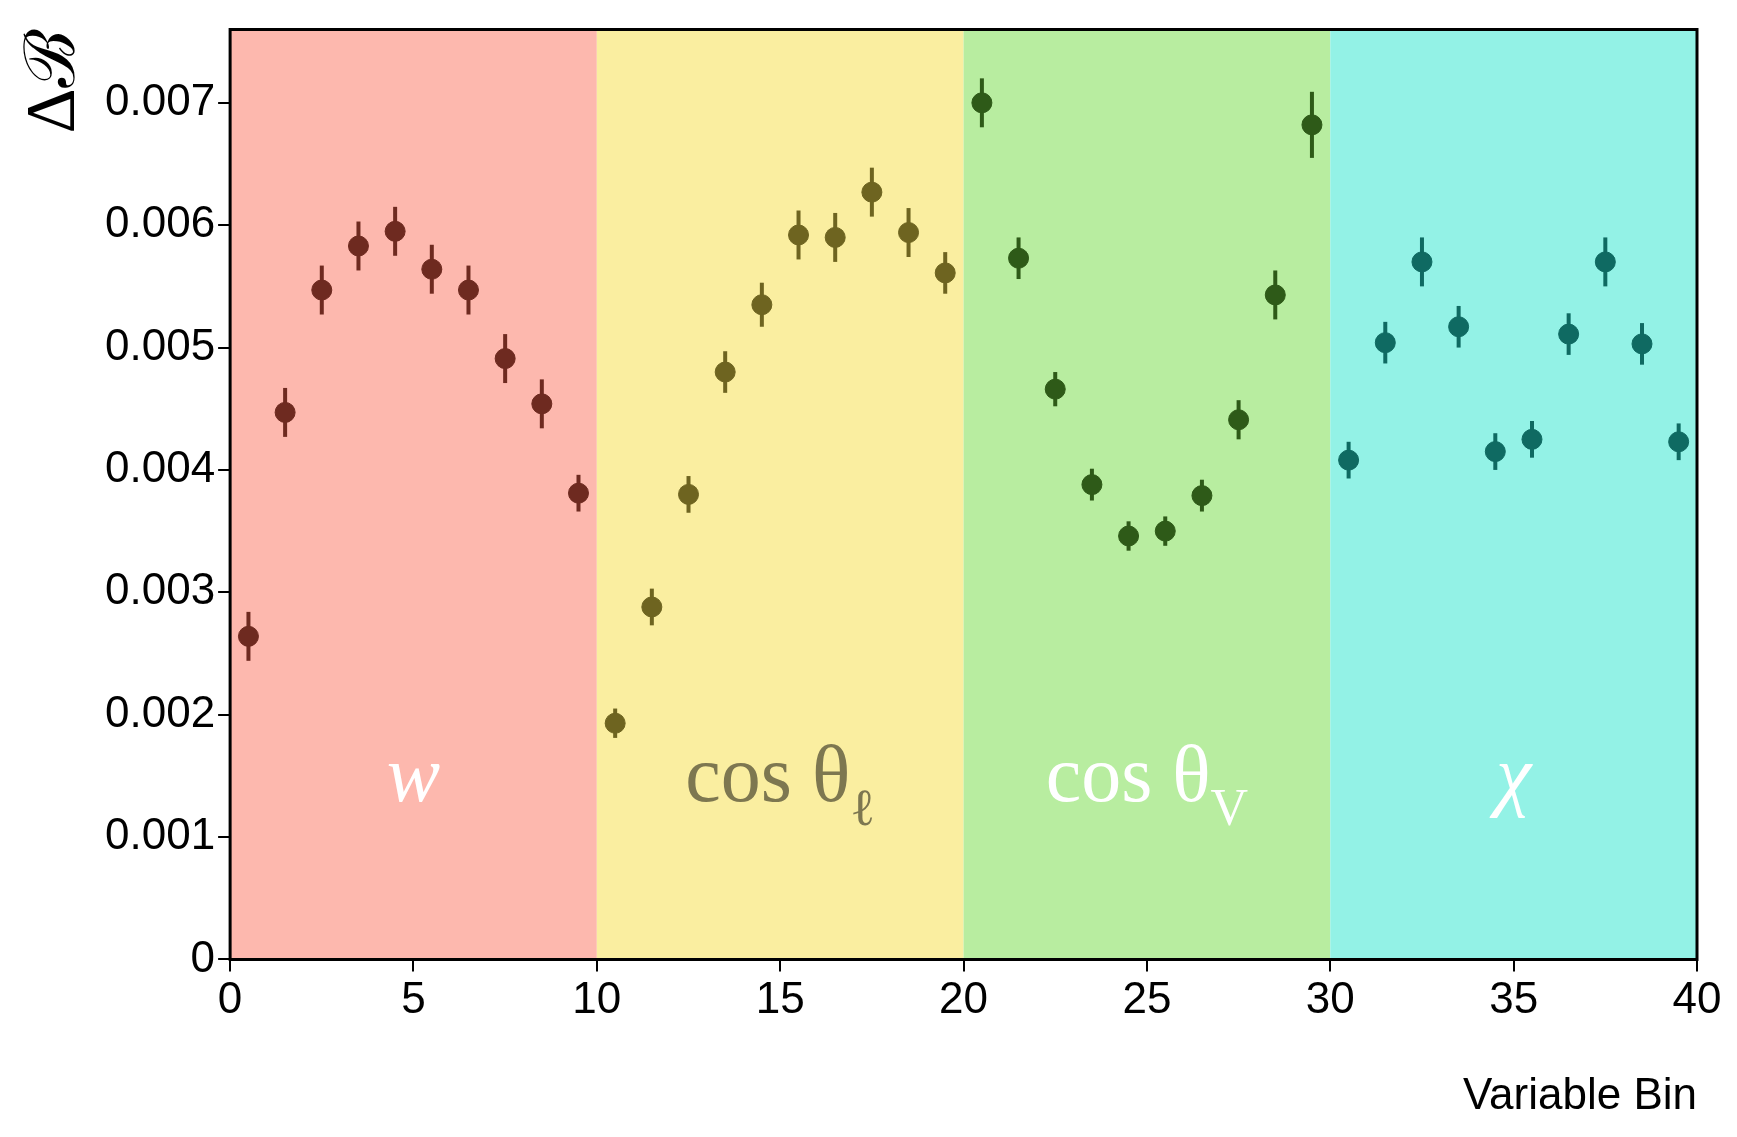 The width and height of the screenshot is (1737, 1137). Describe the element at coordinates (160, 344) in the screenshot. I see `y-tick-label: 0.005` at that location.